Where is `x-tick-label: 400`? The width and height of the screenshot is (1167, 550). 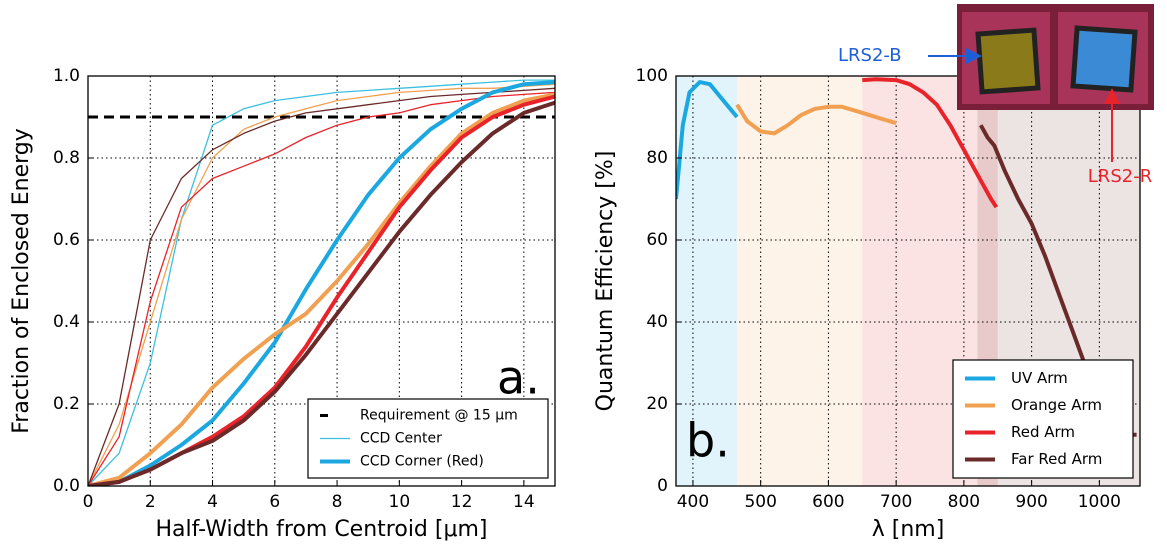
x-tick-label: 400 is located at coordinates (693, 502).